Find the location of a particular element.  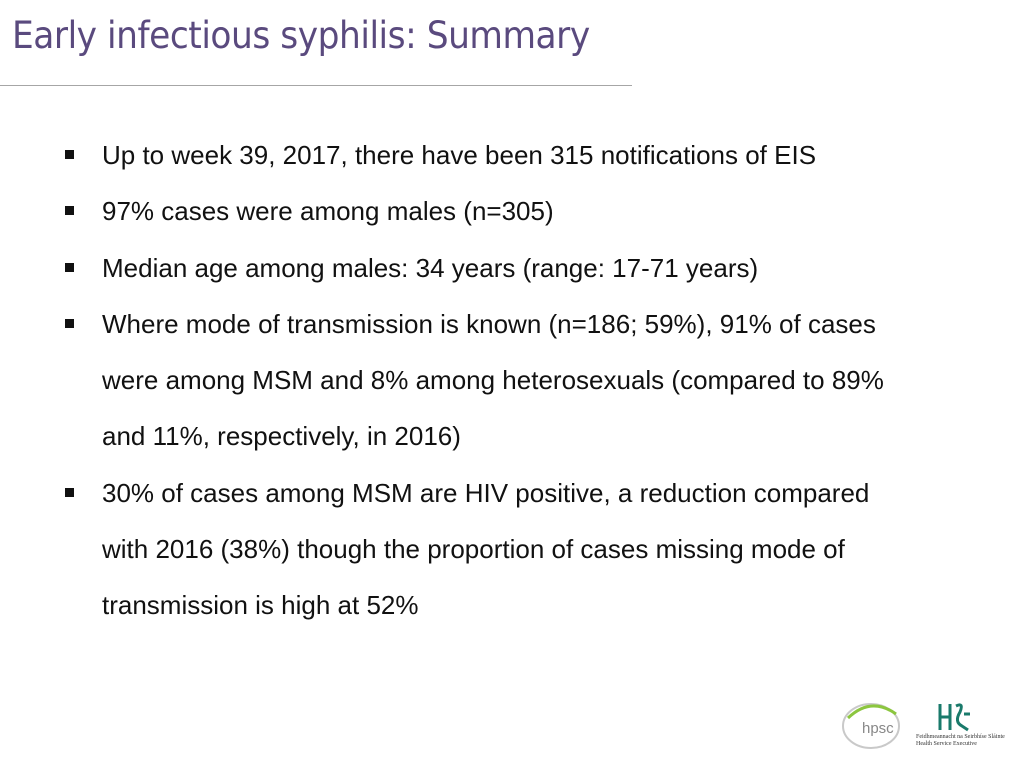

title-rule is located at coordinates (316, 85).